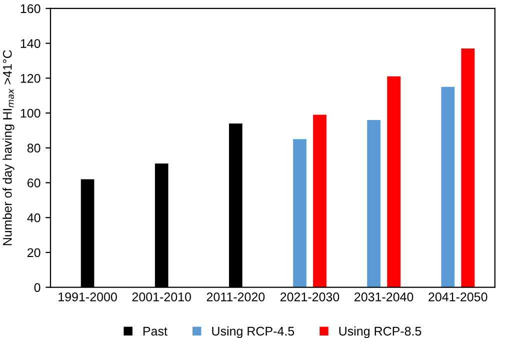 The height and width of the screenshot is (338, 505). I want to click on y-tick-label: 80, so click(33, 148).